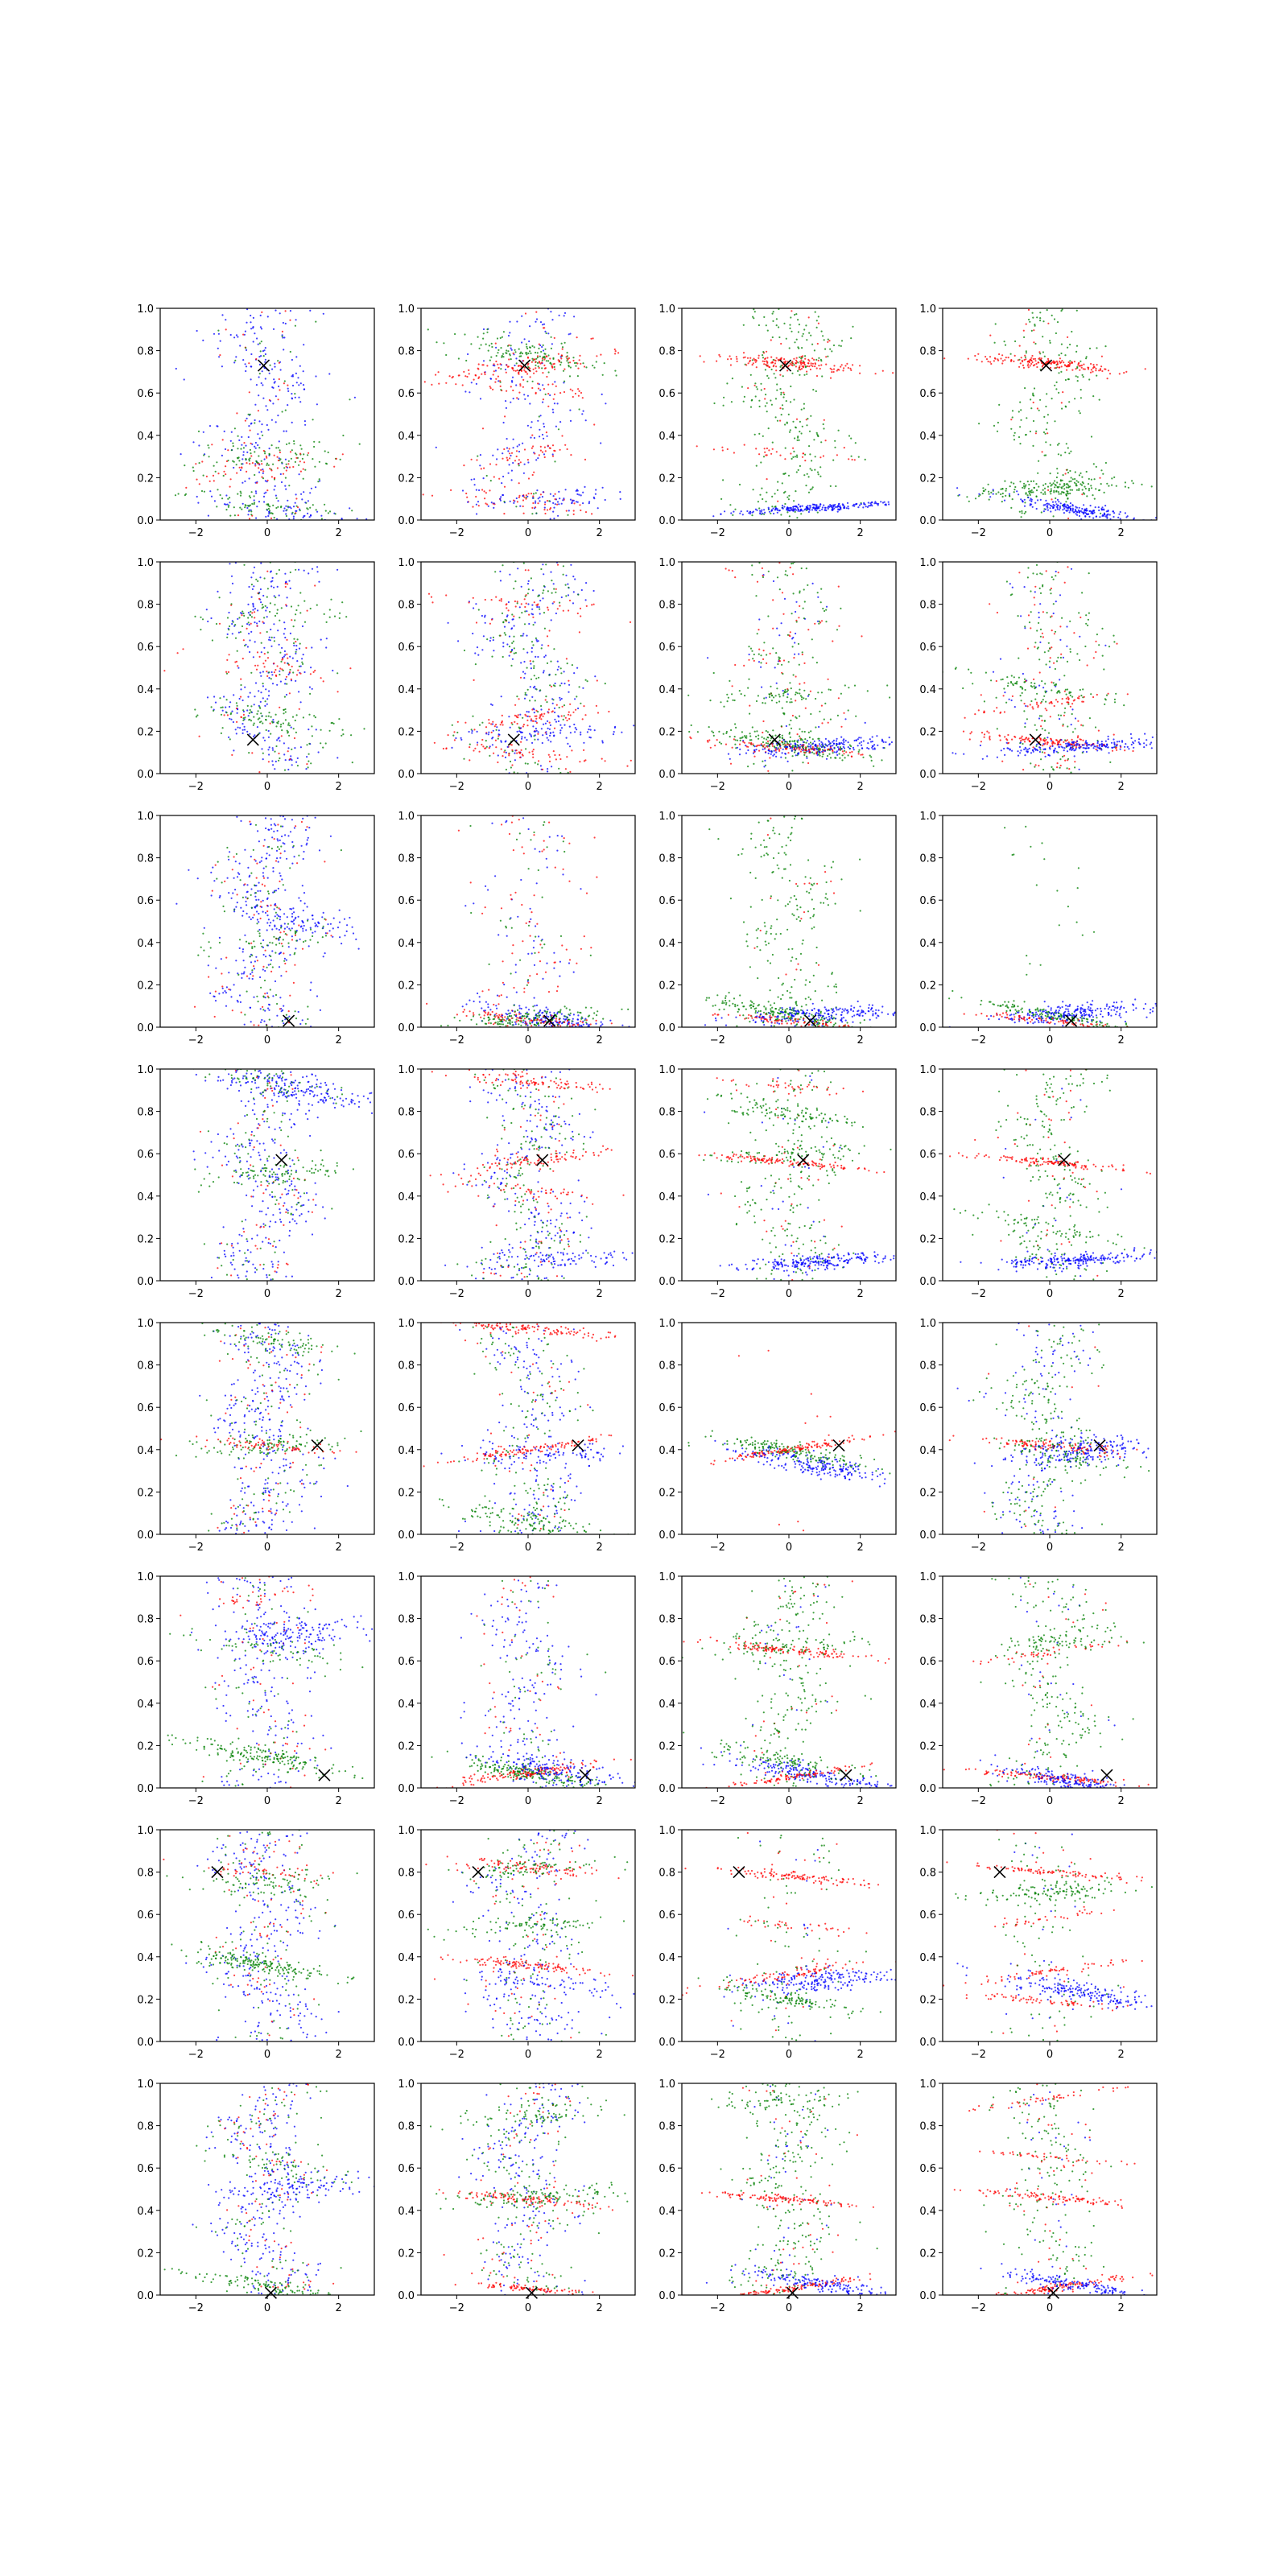  What do you see at coordinates (456, 787) in the screenshot?
I see `x-tick-label: −2` at bounding box center [456, 787].